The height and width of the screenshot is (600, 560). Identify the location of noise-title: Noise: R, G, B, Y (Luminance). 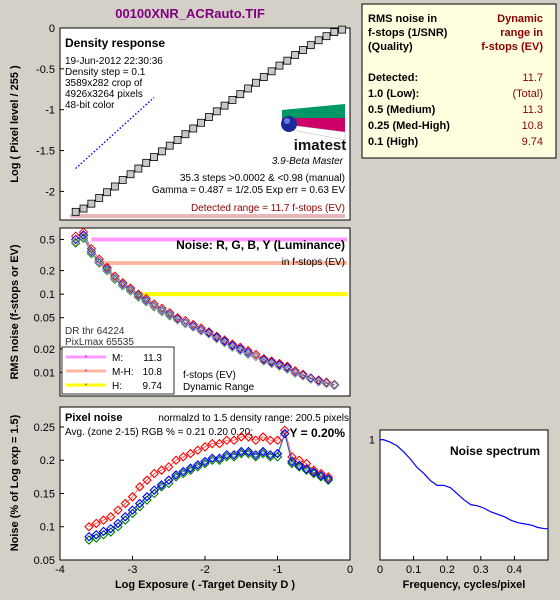
(260, 245).